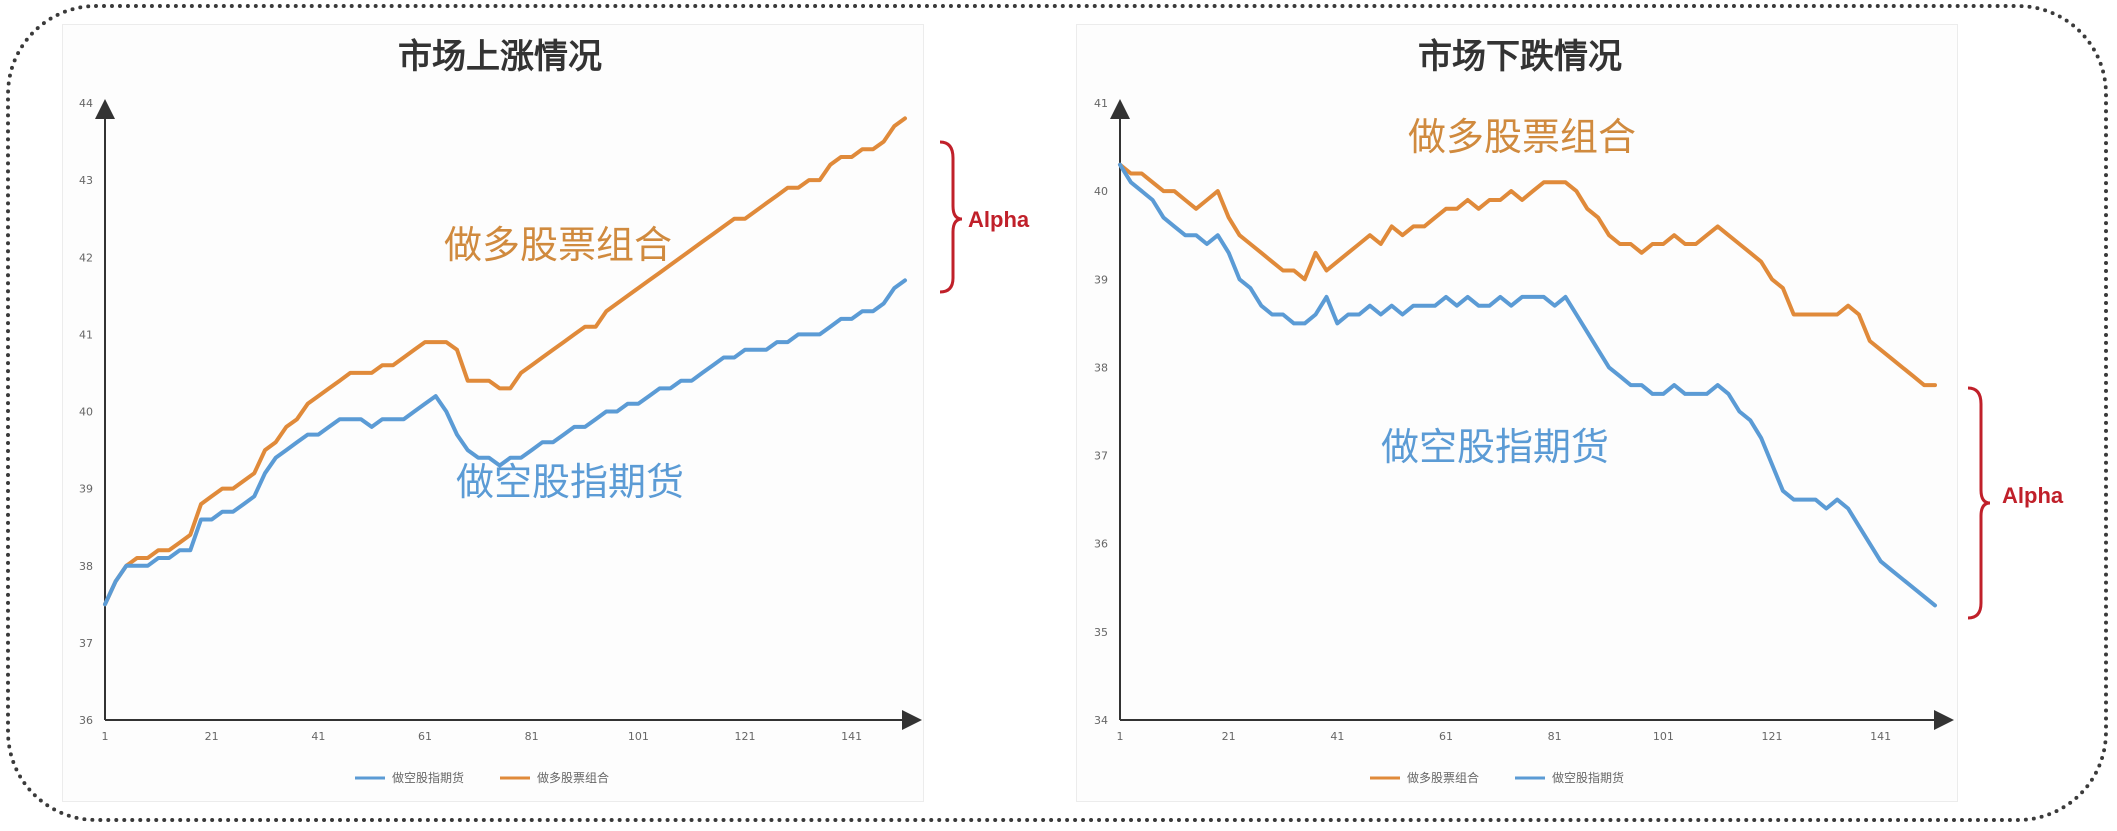 The width and height of the screenshot is (2117, 831). I want to click on y-tick-label: 43, so click(86, 180).